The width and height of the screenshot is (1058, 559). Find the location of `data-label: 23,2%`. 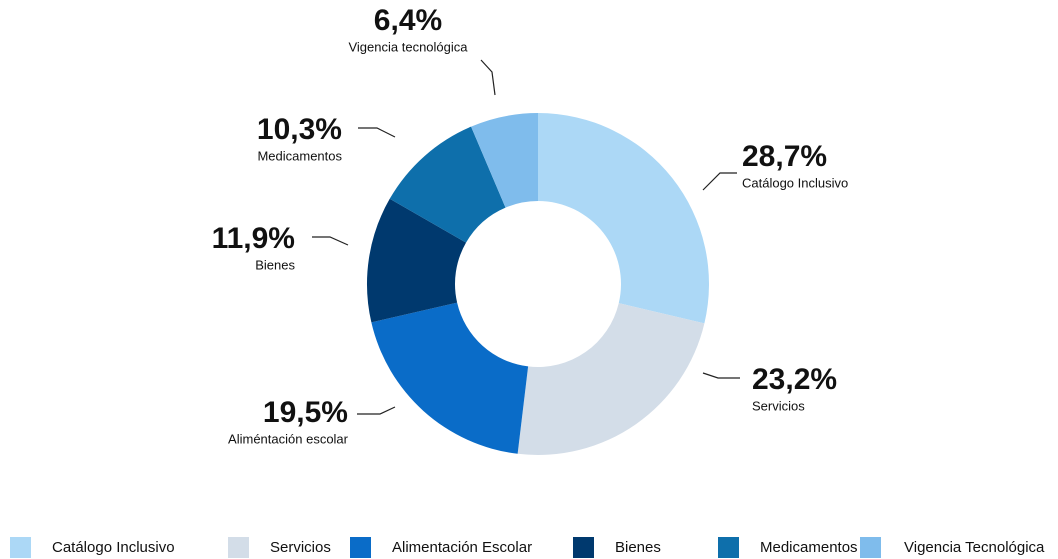

data-label: 23,2% is located at coordinates (794, 379).